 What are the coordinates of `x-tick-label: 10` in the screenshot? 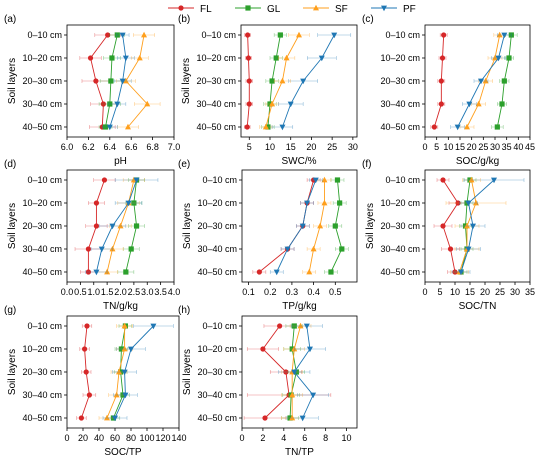 It's located at (455, 292).